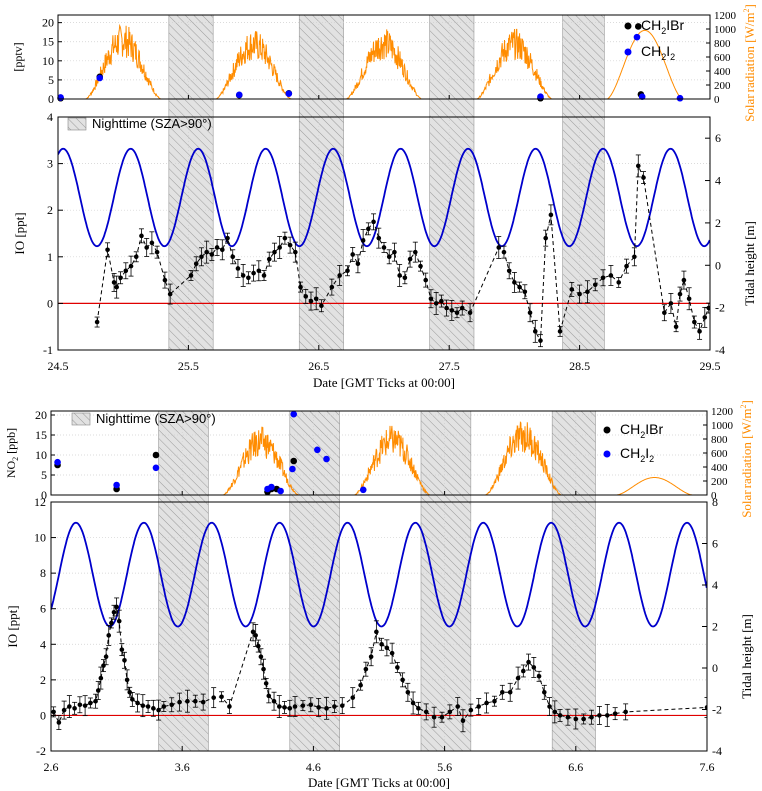  Describe the element at coordinates (715, 502) in the screenshot. I see `main-right-tick-label: 8` at that location.